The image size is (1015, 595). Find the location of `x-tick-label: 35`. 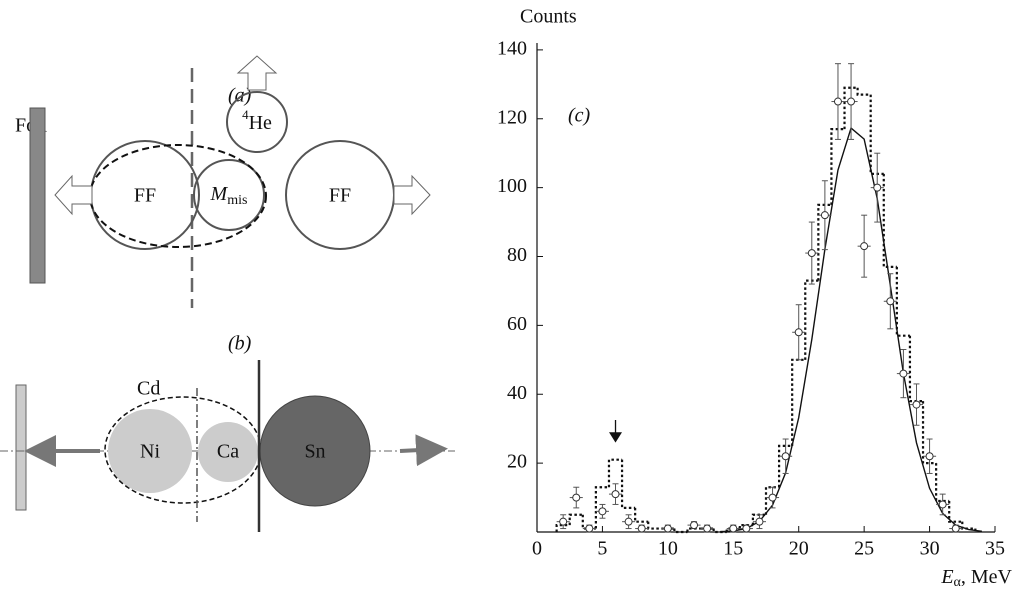

x-tick-label: 35 is located at coordinates (995, 549).